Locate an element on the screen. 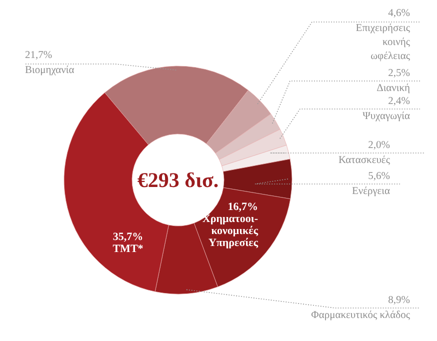 This screenshot has height=341, width=437. slice-label: Χρηματοοι-κονομικές Υπηρεσίες is located at coordinates (230, 231).